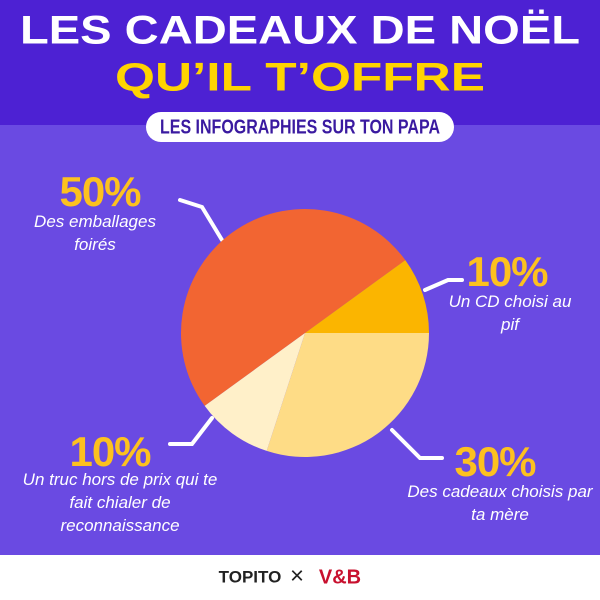 This screenshot has width=600, height=600. Describe the element at coordinates (300, 31) in the screenshot. I see `chart-title: LES CADEAUX DE NOËL` at that location.